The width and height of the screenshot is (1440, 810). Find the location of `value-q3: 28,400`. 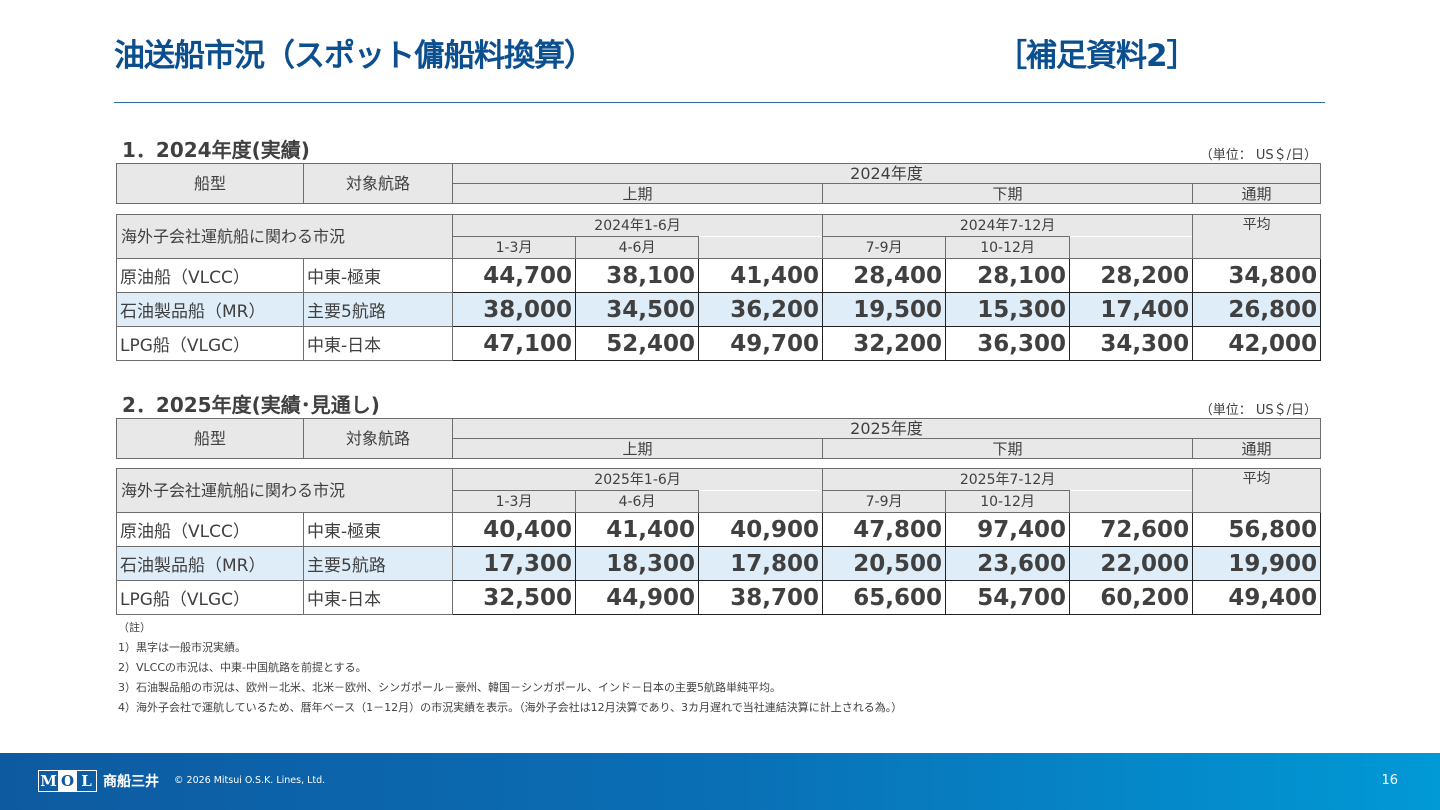

value-q3: 28,400 is located at coordinates (884, 275).